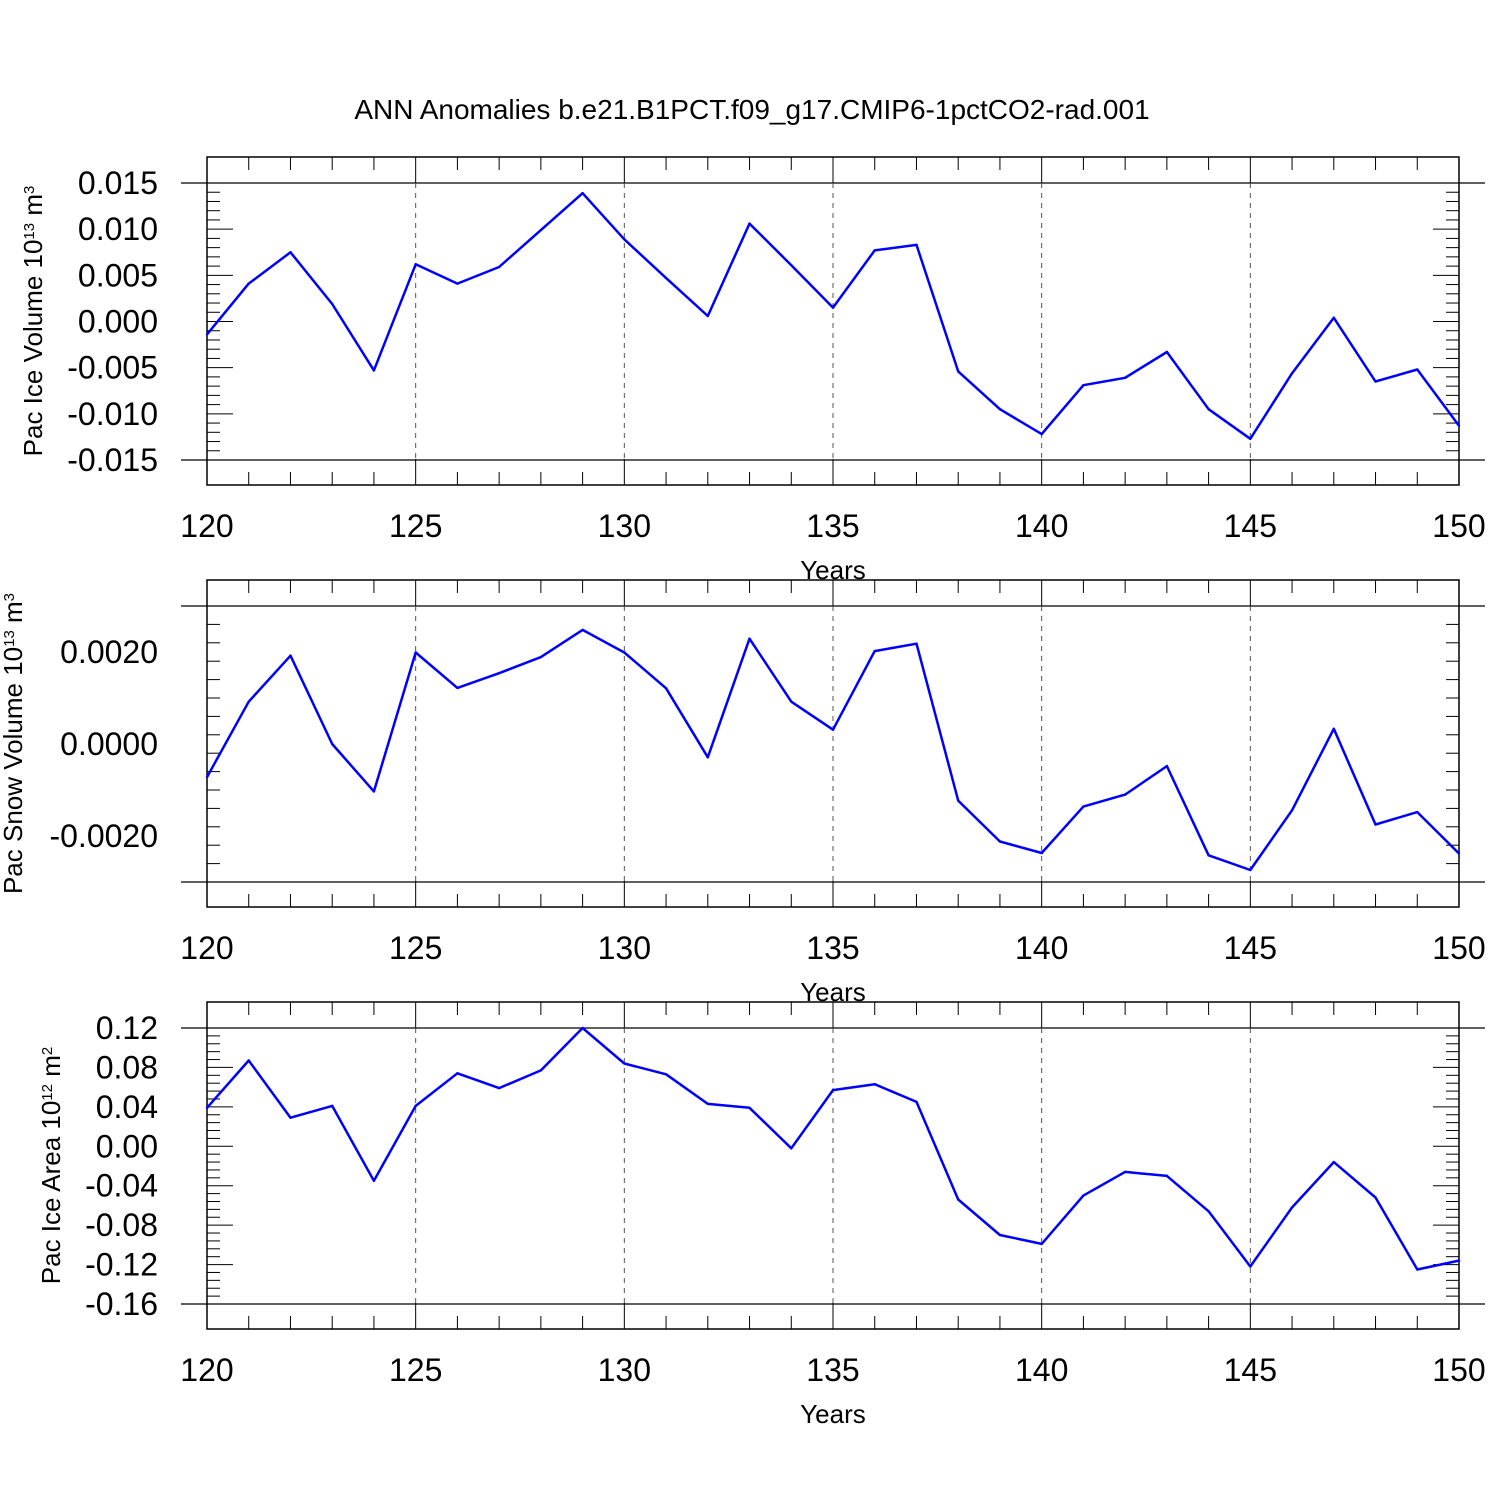 The height and width of the screenshot is (1500, 1500). I want to click on y-tick-label: -0.12, so click(121, 1265).